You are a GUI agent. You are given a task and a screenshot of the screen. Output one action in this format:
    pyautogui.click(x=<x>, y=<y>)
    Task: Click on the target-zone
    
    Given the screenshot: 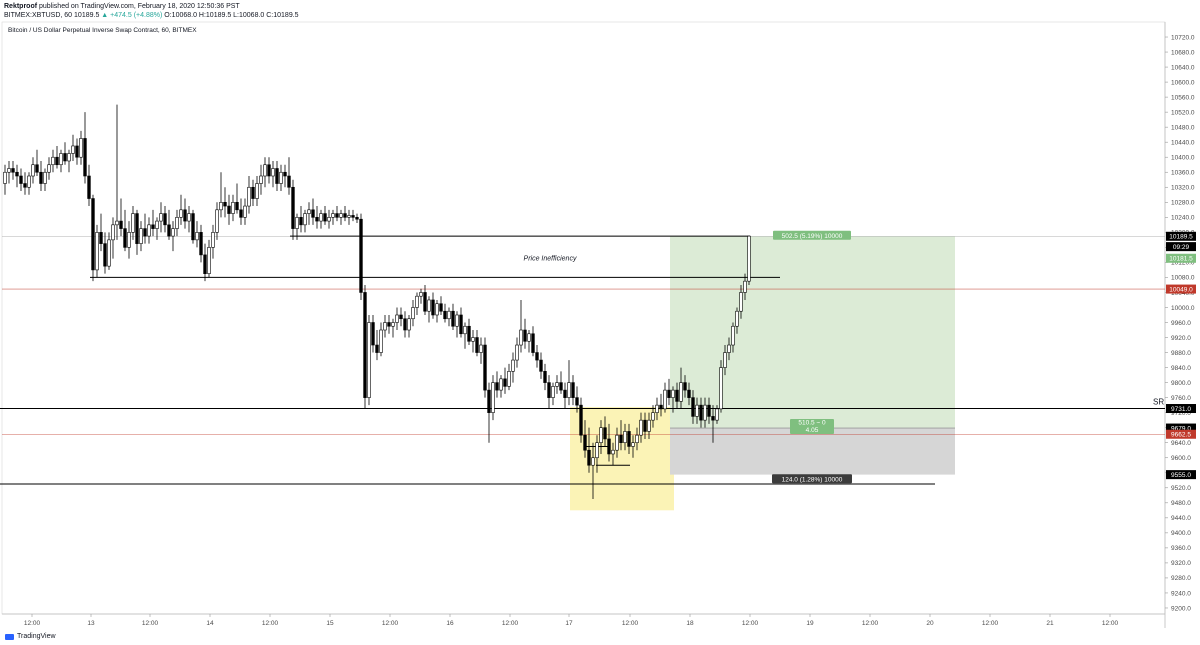 What is the action you would take?
    pyautogui.click(x=812, y=332)
    